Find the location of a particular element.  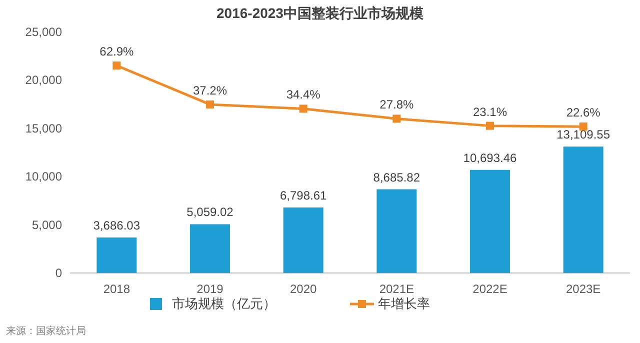

data-label: 22.6% is located at coordinates (583, 113).